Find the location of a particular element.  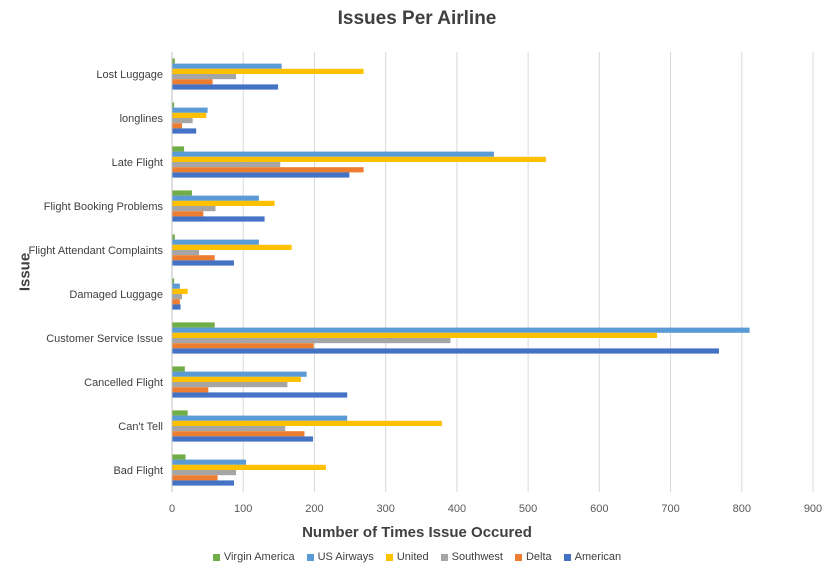

legend-label: Delta is located at coordinates (539, 557).